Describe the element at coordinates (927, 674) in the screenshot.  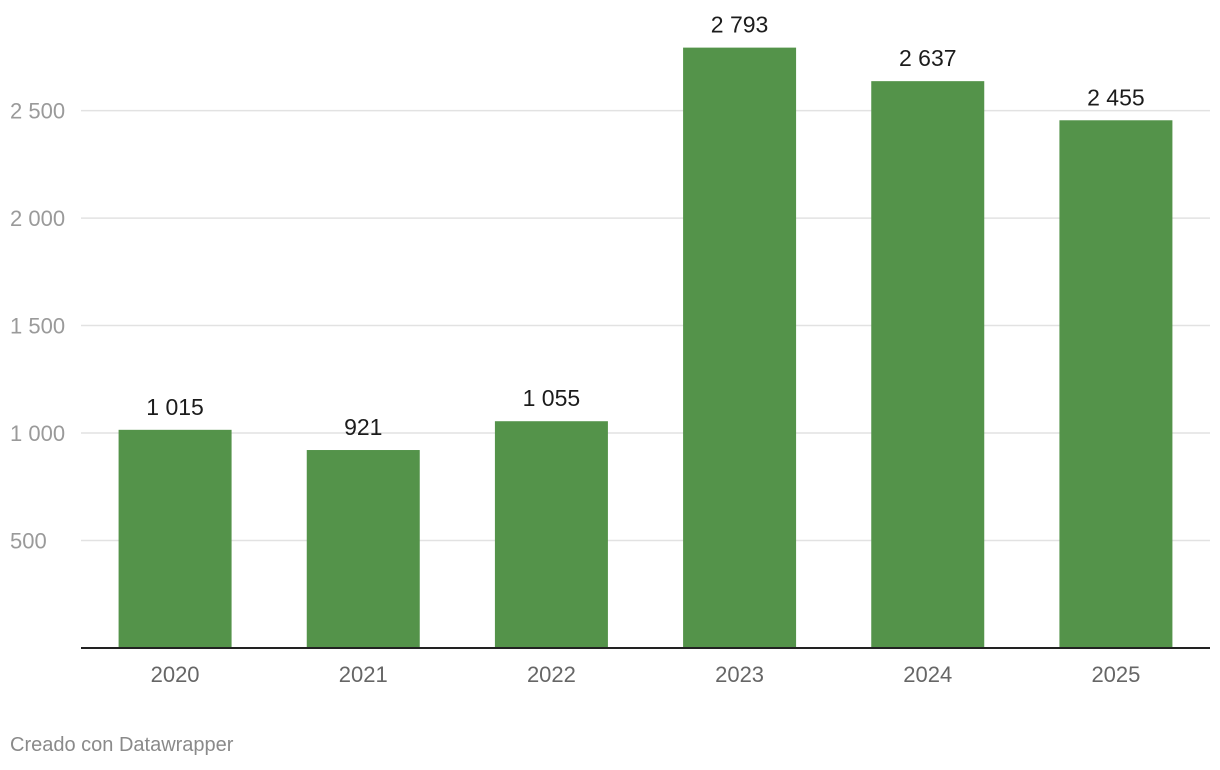
I see `x-tick-label-2024: 2024` at that location.